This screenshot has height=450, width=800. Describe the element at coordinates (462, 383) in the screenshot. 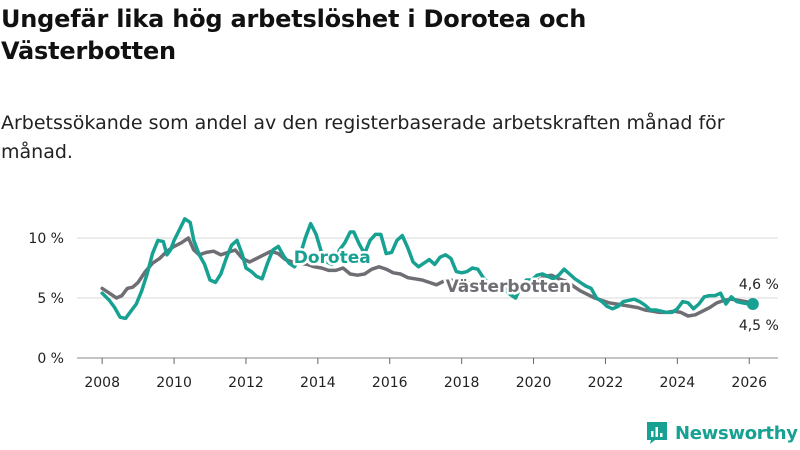

I see `x-tick-label: 2018` at that location.